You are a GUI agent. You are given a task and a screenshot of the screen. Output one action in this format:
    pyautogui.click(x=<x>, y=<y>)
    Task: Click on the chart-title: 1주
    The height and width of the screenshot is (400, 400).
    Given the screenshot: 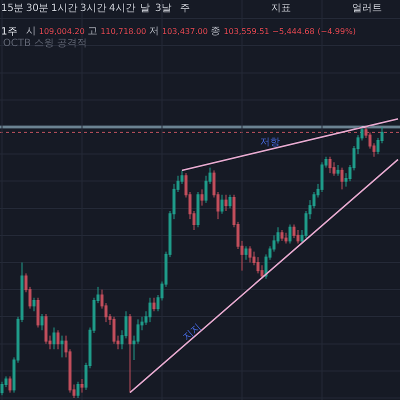 What is the action you would take?
    pyautogui.click(x=9, y=32)
    